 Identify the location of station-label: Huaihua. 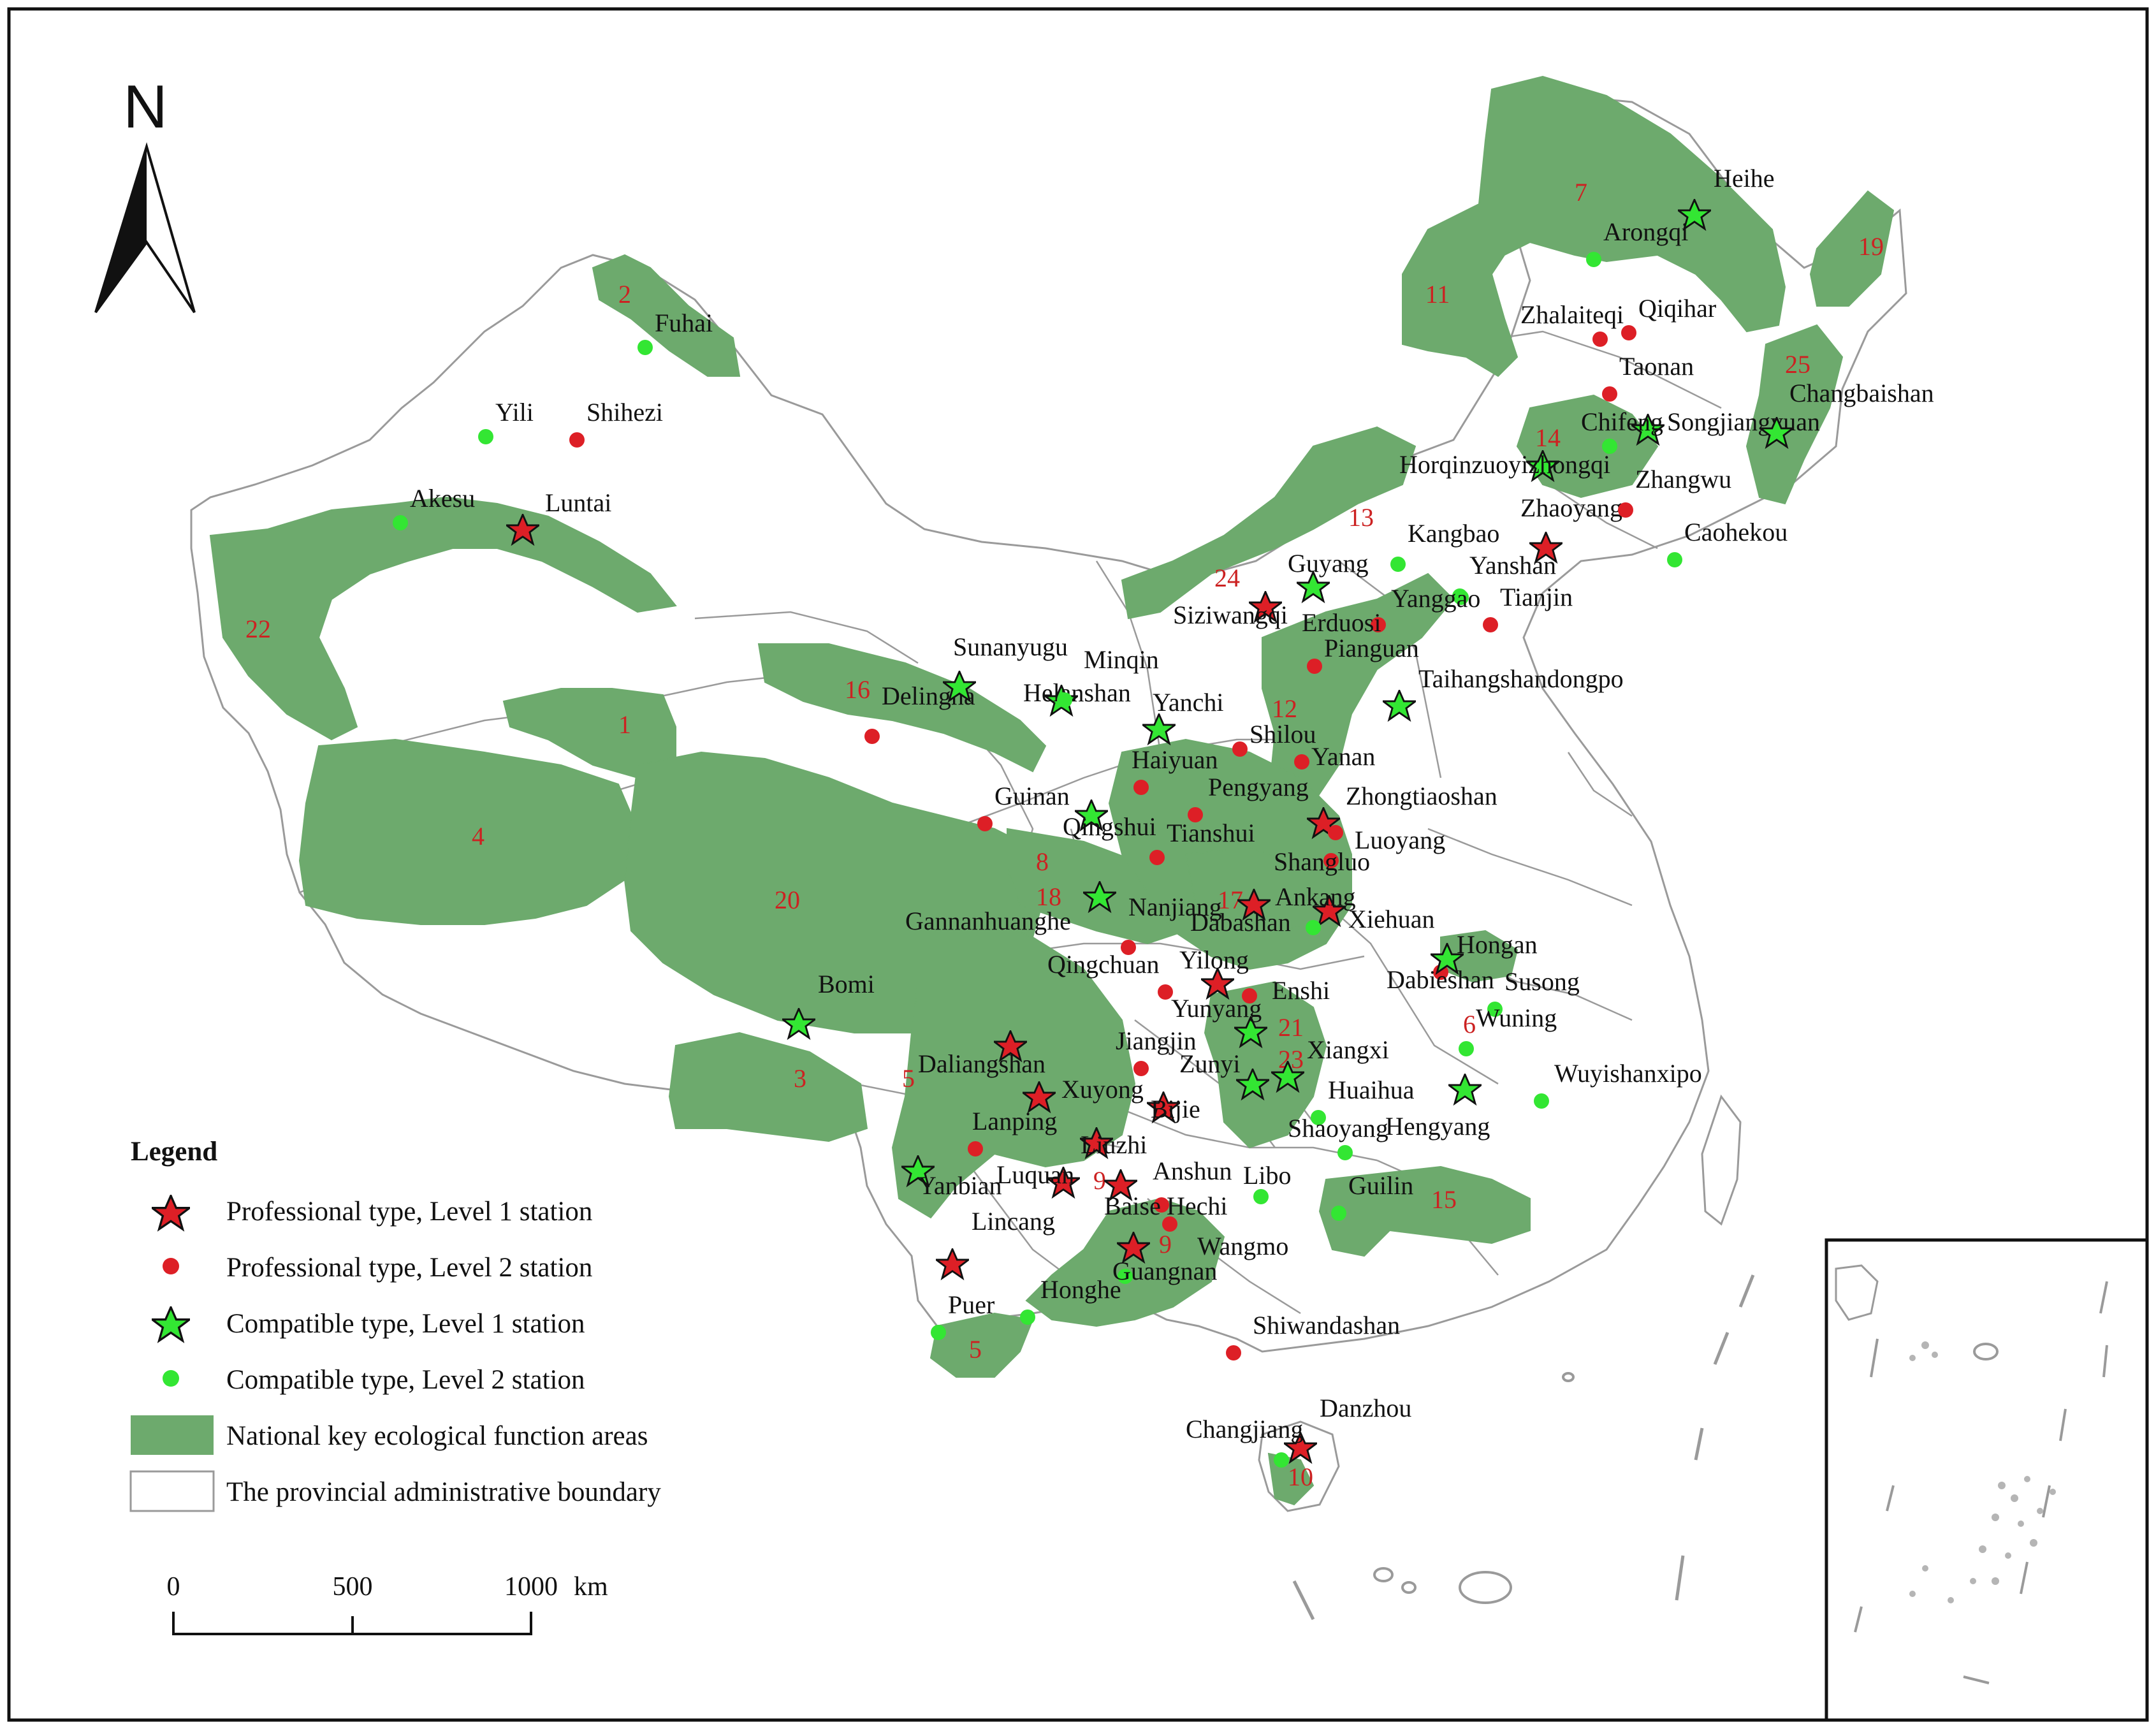
(1372, 1090).